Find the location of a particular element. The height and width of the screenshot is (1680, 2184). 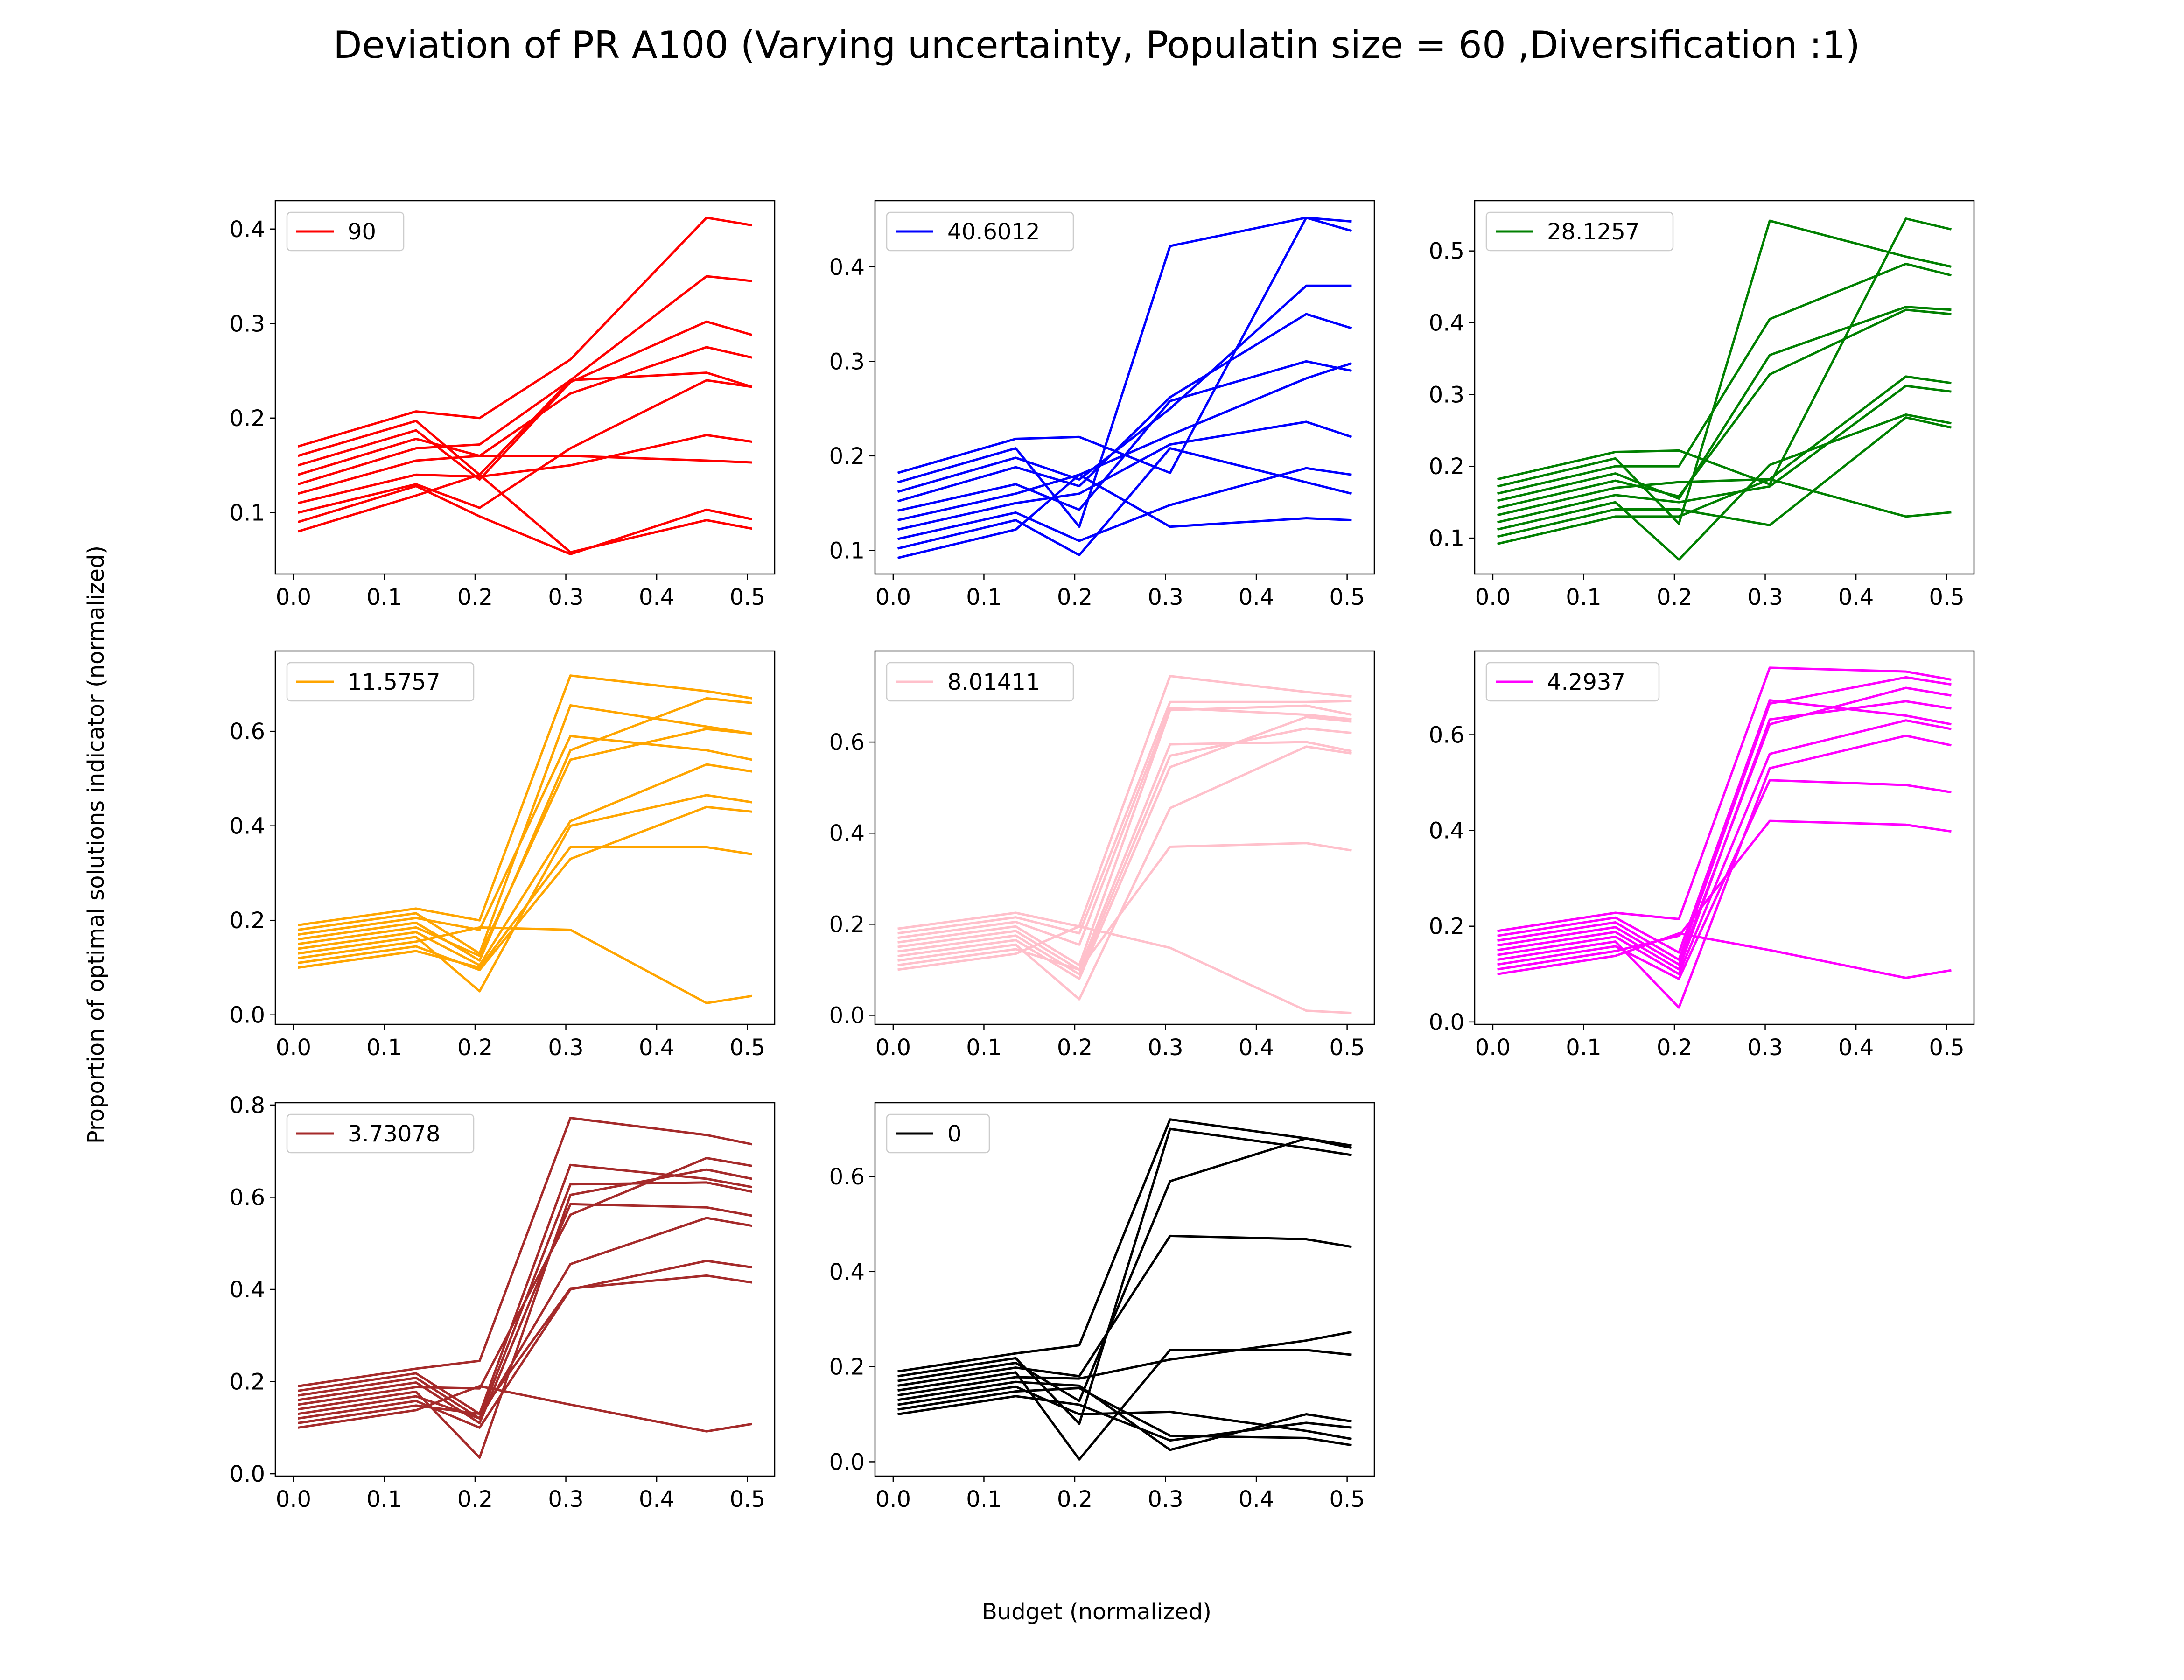

y-tick-label: 0.5 is located at coordinates (1446, 251).